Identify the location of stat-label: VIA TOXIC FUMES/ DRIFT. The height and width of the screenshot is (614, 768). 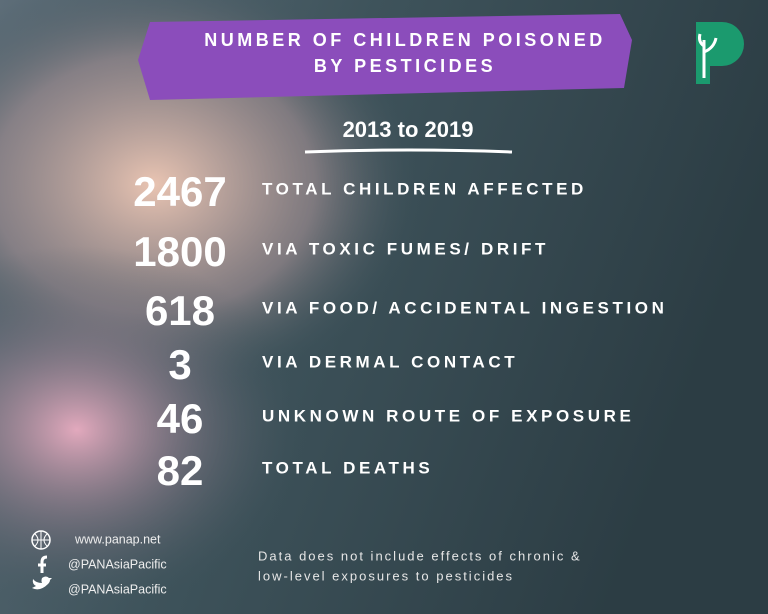
(405, 248).